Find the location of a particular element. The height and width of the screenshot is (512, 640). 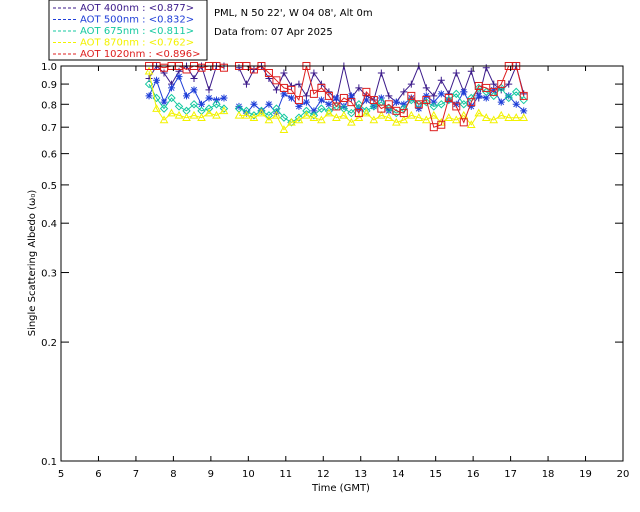

date-line: Data from: 07 Apr 2025 is located at coordinates (273, 32).